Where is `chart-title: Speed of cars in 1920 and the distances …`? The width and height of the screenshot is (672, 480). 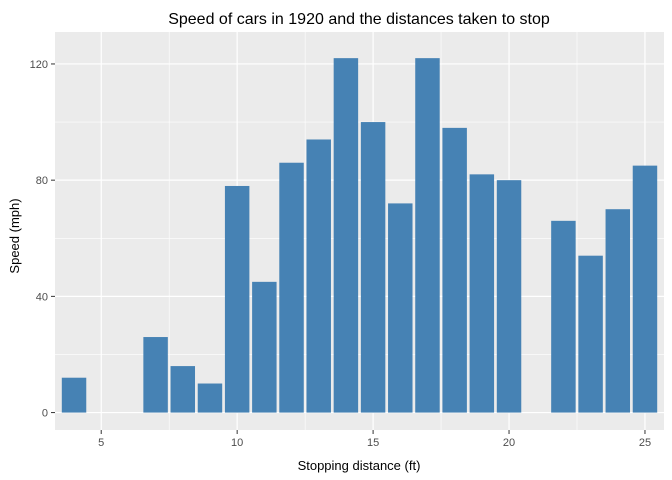 chart-title: Speed of cars in 1920 and the distances … is located at coordinates (359, 19).